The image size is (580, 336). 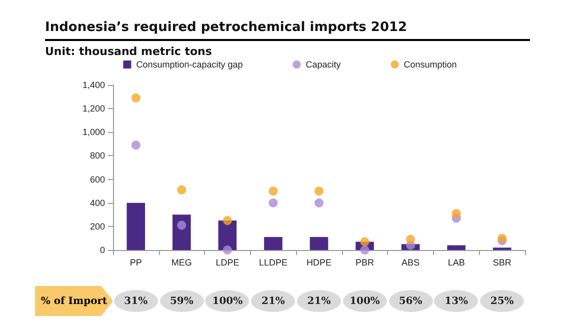 What do you see at coordinates (502, 263) in the screenshot?
I see `x-tick-label: SBR` at bounding box center [502, 263].